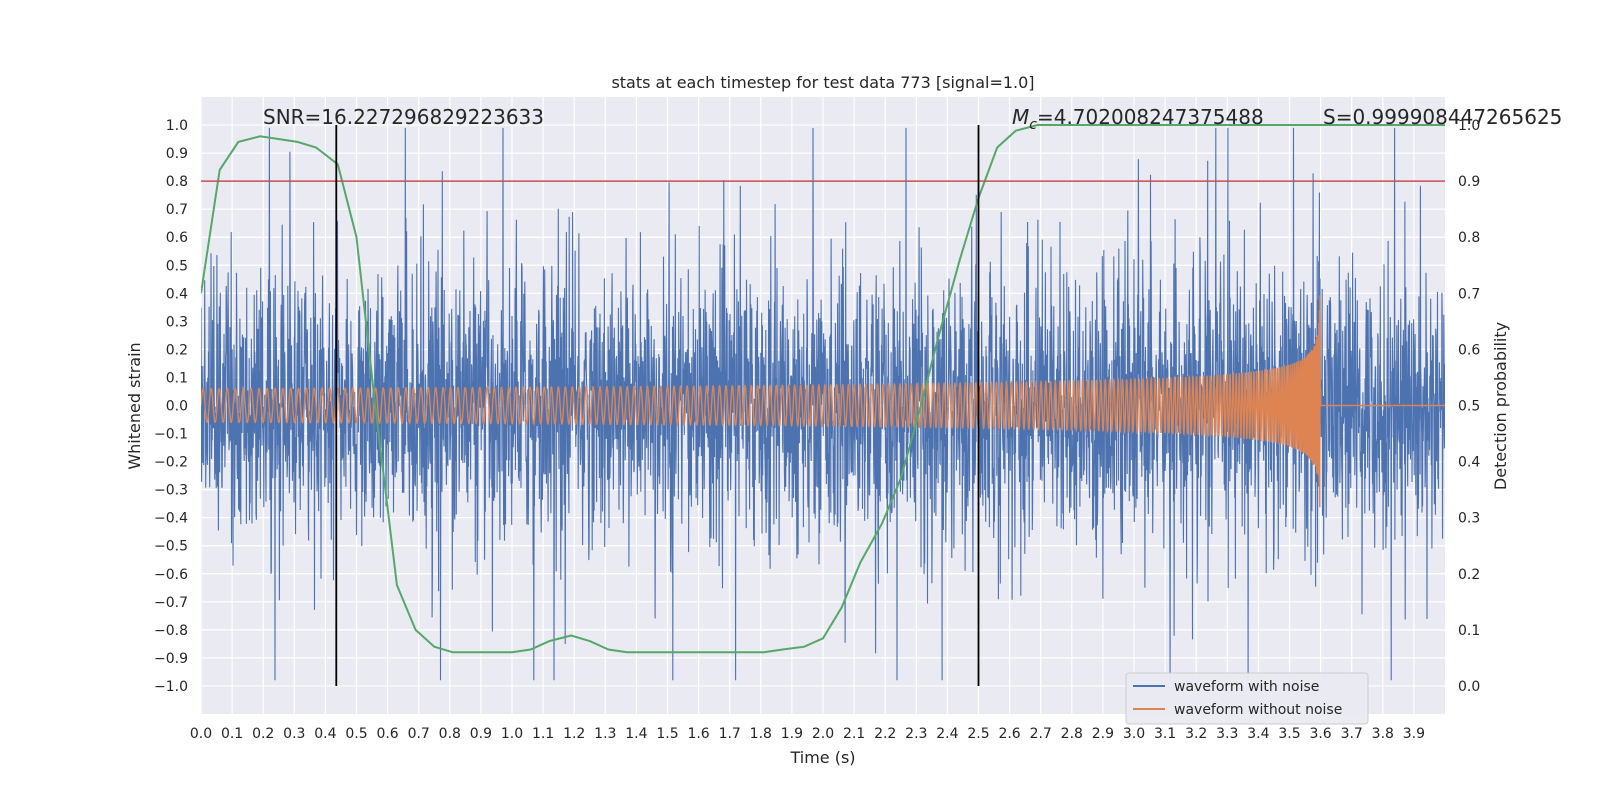  I want to click on x-tick-label: 2.1, so click(854, 734).